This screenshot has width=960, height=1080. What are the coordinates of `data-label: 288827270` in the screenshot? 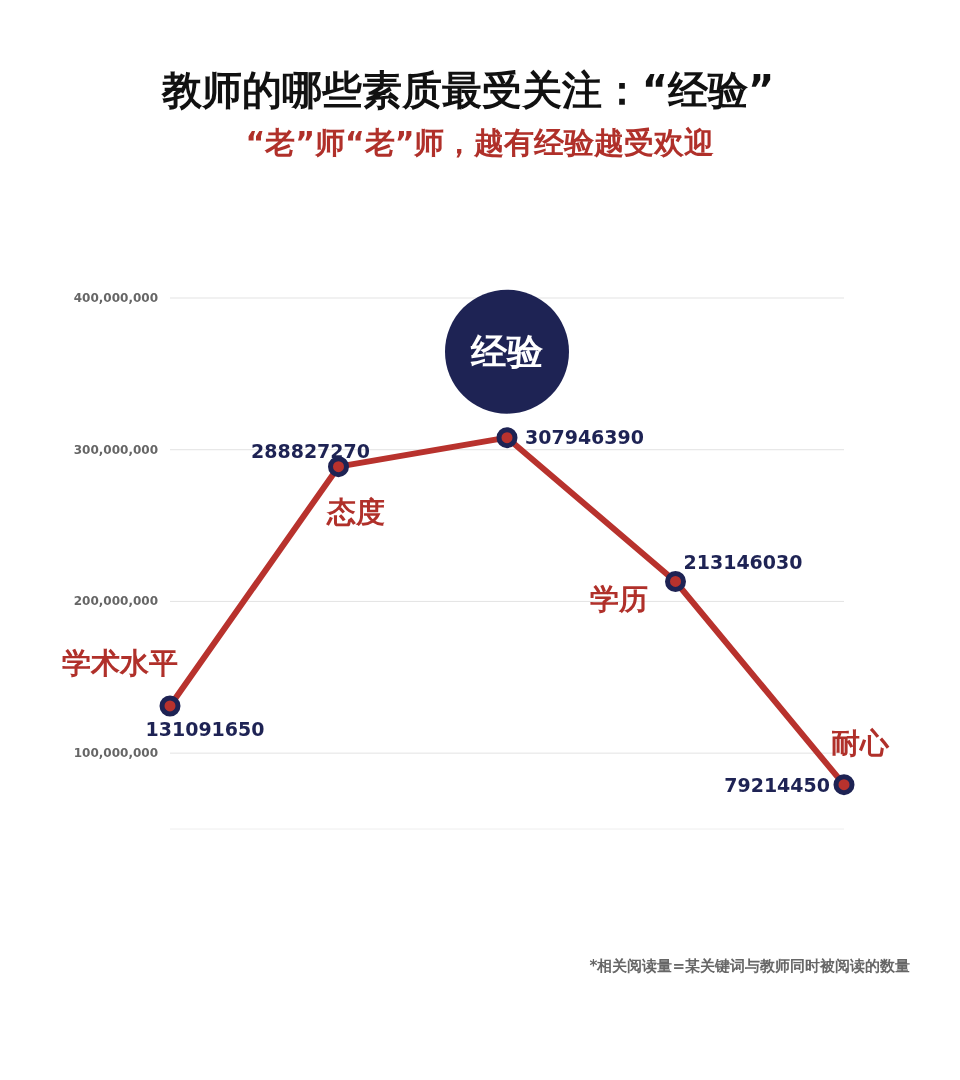 It's located at (310, 450).